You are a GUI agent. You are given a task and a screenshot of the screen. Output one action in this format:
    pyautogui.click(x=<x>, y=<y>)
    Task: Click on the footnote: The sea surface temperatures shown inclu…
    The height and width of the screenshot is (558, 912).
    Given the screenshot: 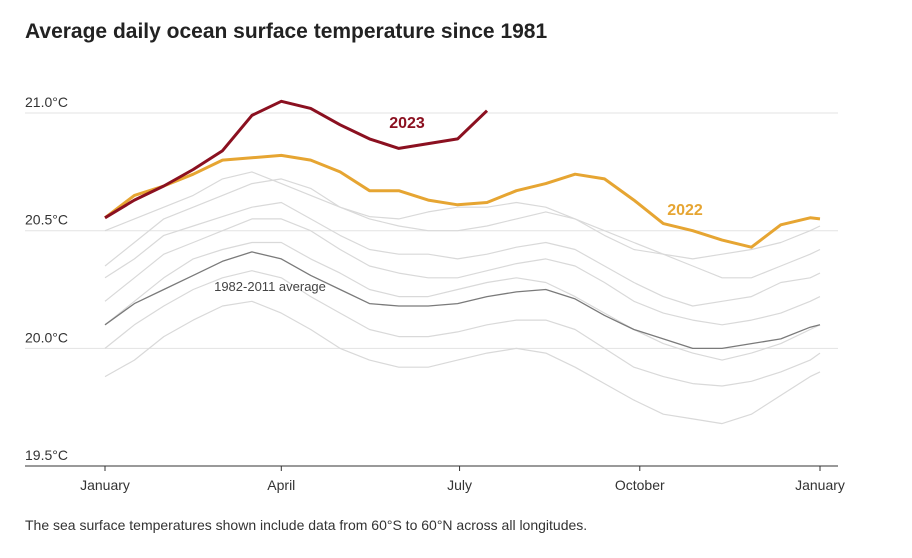 What is the action you would take?
    pyautogui.click(x=306, y=525)
    